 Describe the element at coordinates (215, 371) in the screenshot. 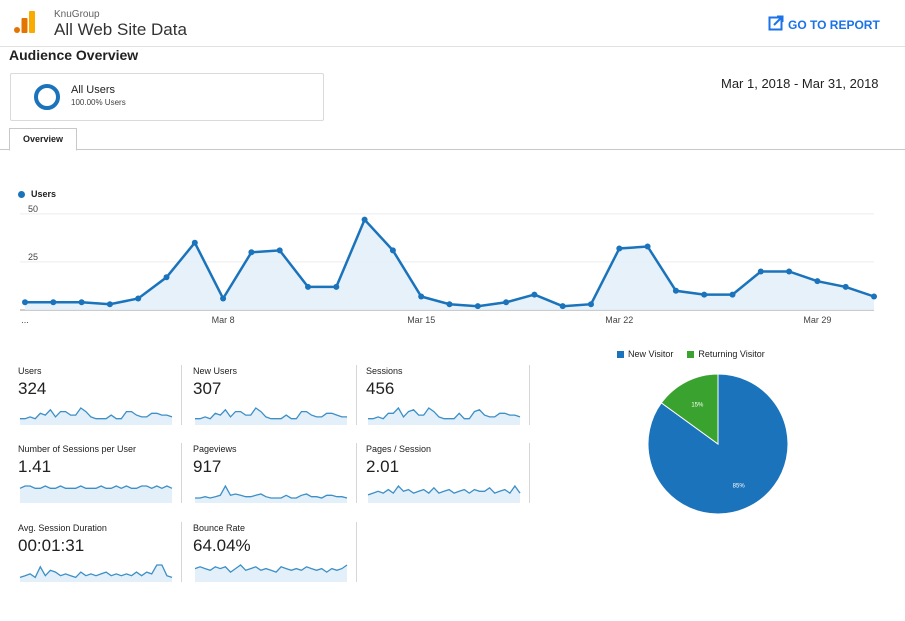

I see `metric-label: New Users` at that location.